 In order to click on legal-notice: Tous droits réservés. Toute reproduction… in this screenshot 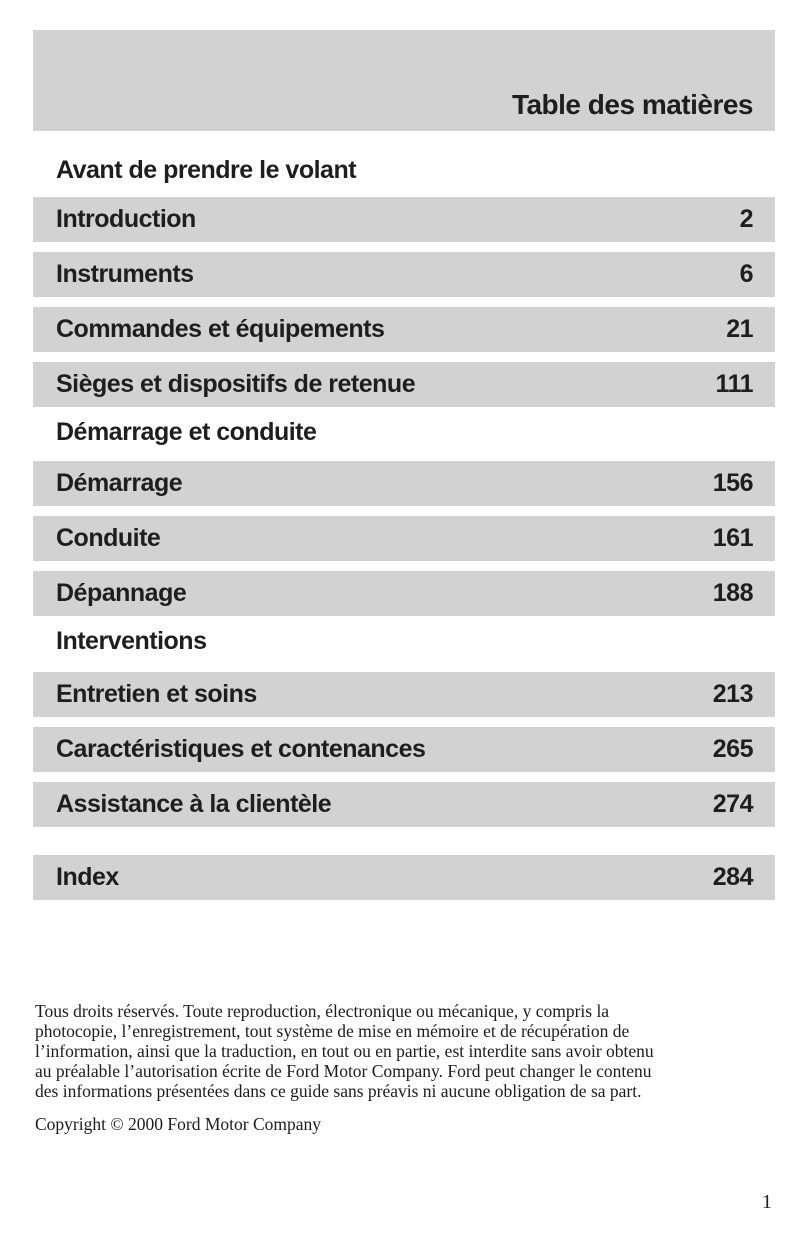, I will do `click(405, 1051)`.